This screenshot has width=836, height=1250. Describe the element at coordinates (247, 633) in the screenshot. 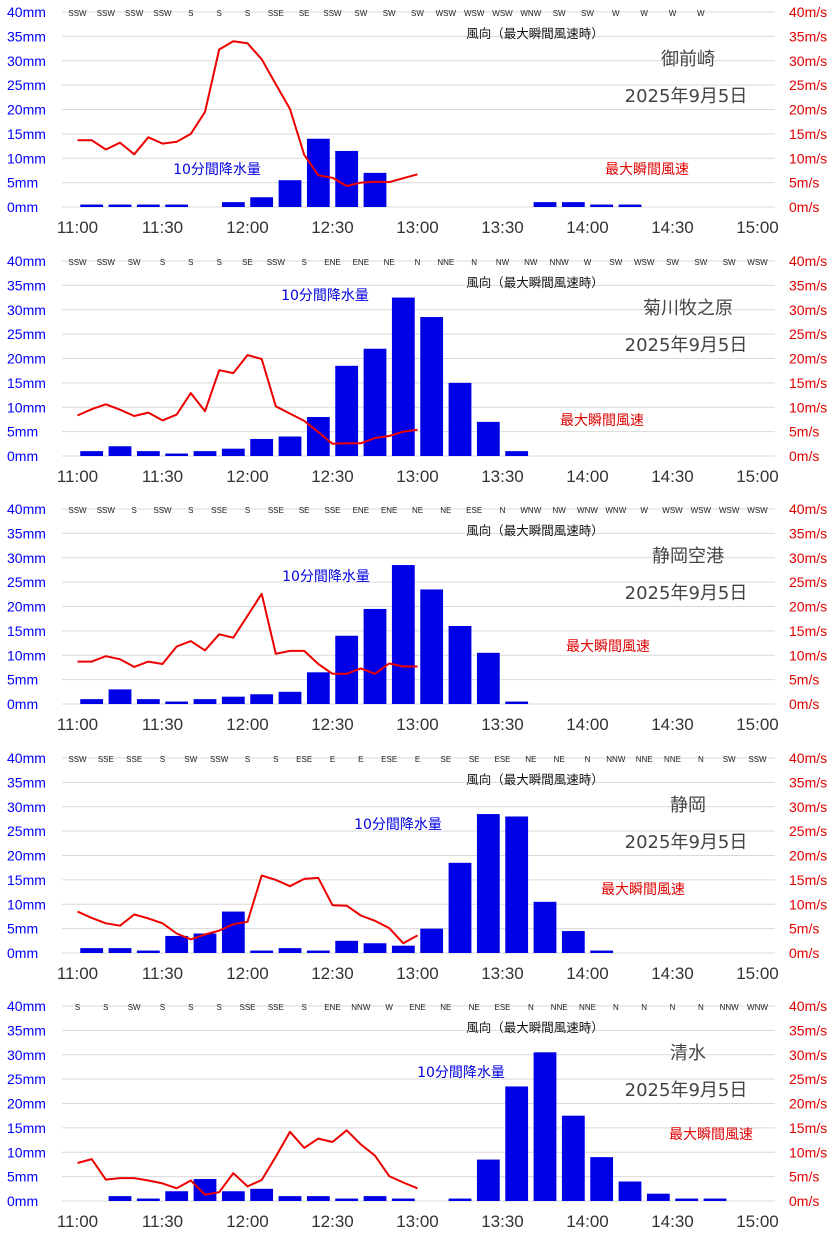

I see `wind-speed-line` at that location.